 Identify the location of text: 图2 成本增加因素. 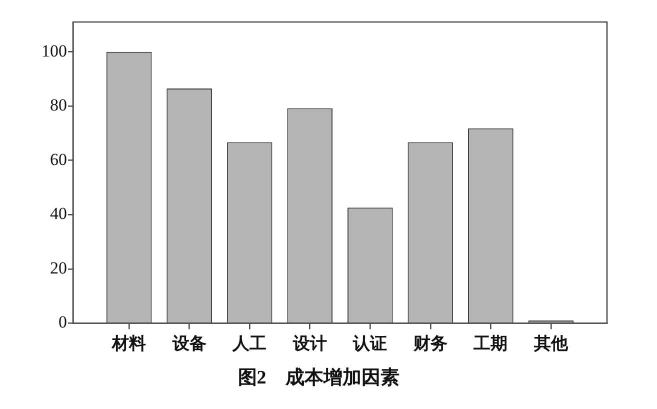
(319, 377).